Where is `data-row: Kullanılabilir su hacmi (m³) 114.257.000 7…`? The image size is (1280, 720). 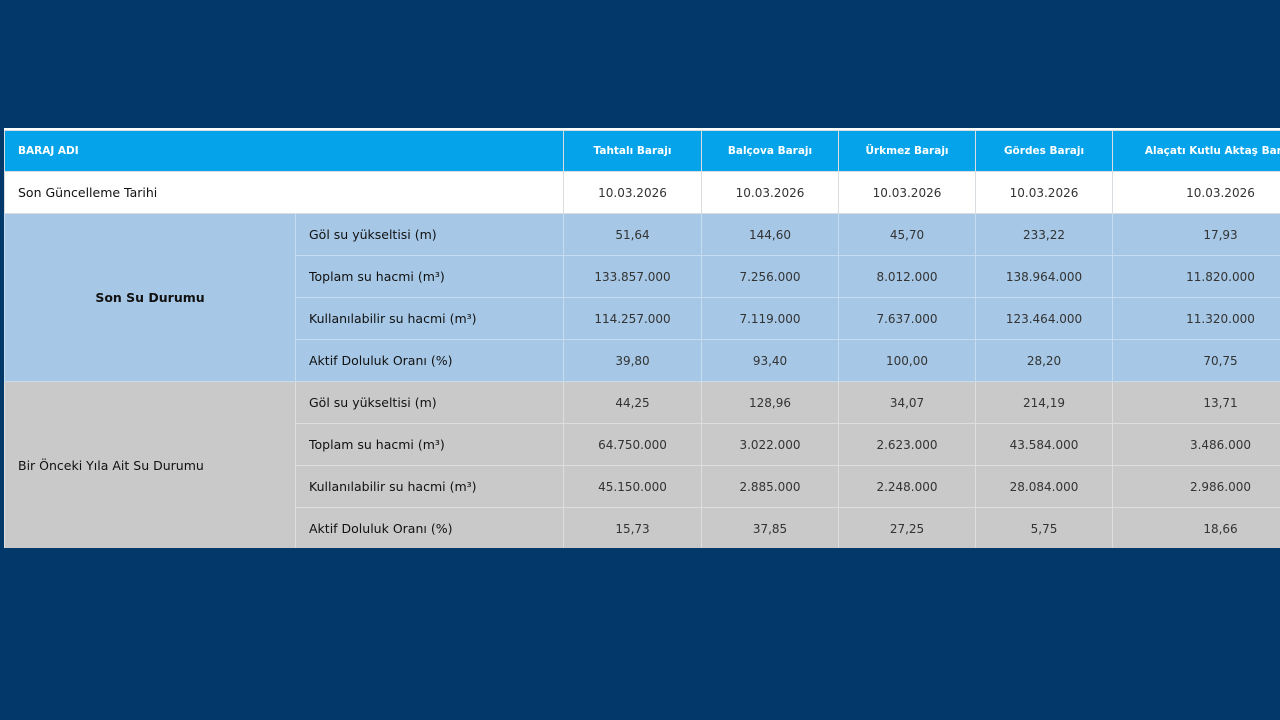
data-row: Kullanılabilir su hacmi (m³) 114.257.000 7… is located at coordinates (642, 318).